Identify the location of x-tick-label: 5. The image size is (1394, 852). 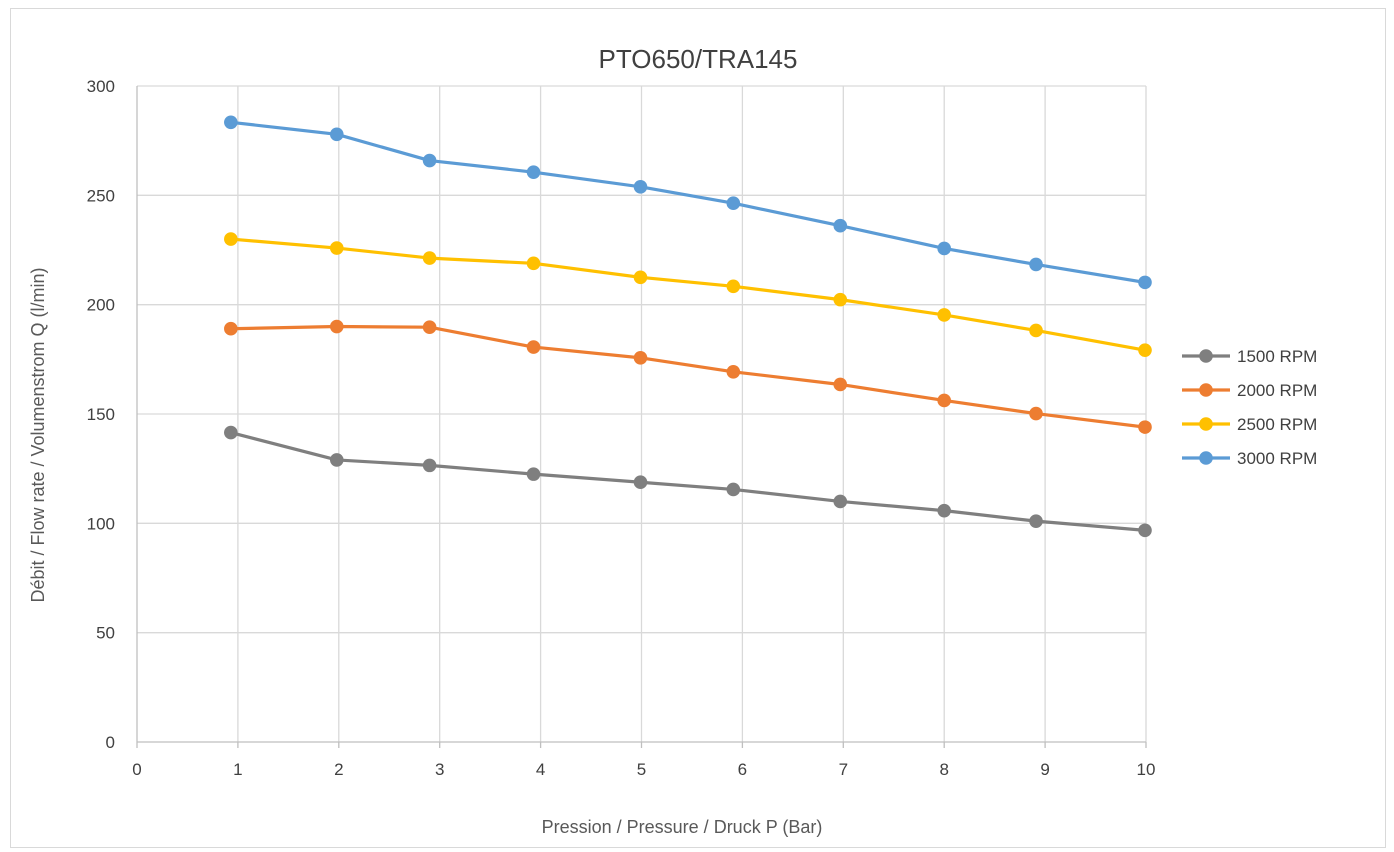
(641, 769).